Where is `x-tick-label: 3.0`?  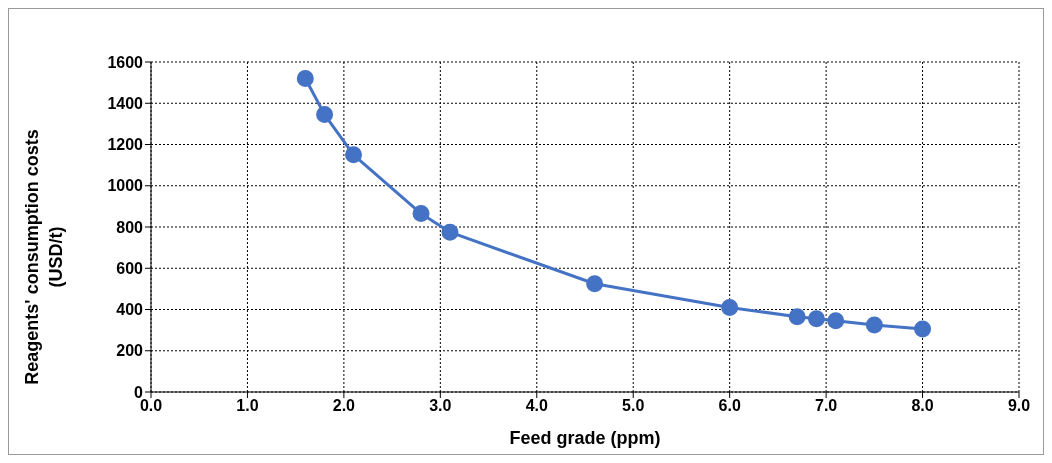 x-tick-label: 3.0 is located at coordinates (440, 406).